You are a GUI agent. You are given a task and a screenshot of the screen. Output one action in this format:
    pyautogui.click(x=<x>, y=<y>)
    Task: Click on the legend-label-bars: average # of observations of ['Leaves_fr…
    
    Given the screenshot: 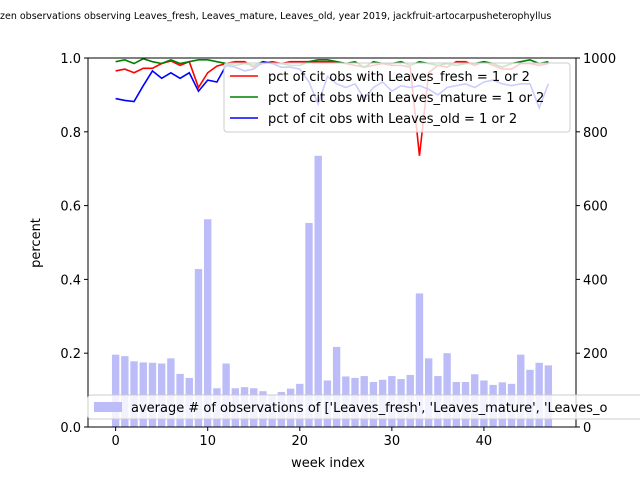 What is the action you would take?
    pyautogui.click(x=369, y=408)
    